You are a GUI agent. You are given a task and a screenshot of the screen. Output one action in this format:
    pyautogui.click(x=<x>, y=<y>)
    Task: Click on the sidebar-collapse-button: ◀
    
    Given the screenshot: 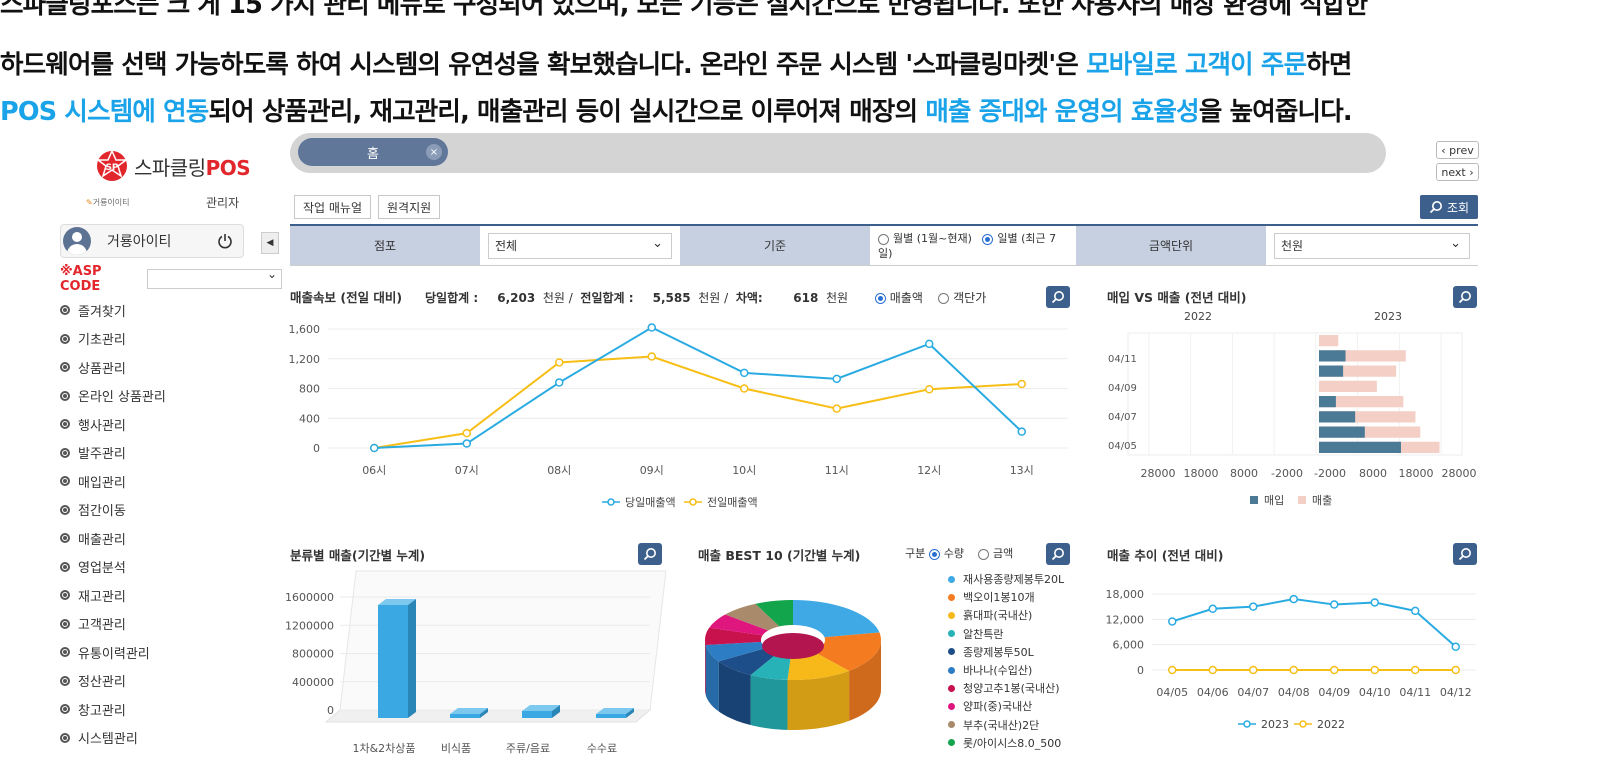 What is the action you would take?
    pyautogui.click(x=270, y=243)
    